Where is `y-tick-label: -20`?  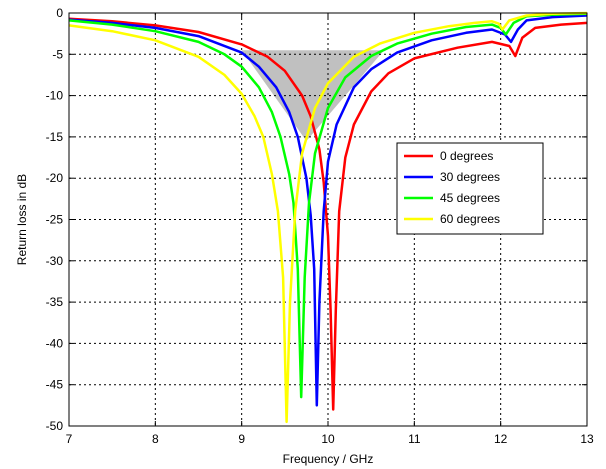
y-tick-label: -20 is located at coordinates (55, 178).